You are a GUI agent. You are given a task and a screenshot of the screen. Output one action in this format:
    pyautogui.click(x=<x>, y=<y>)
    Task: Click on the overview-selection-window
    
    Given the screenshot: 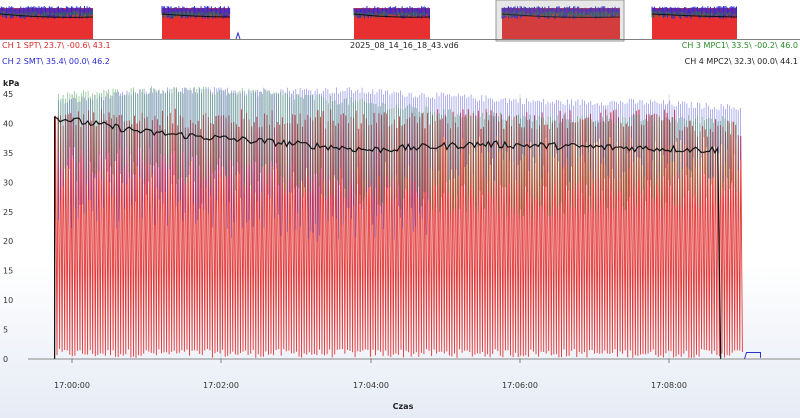 What is the action you would take?
    pyautogui.click(x=560, y=21)
    